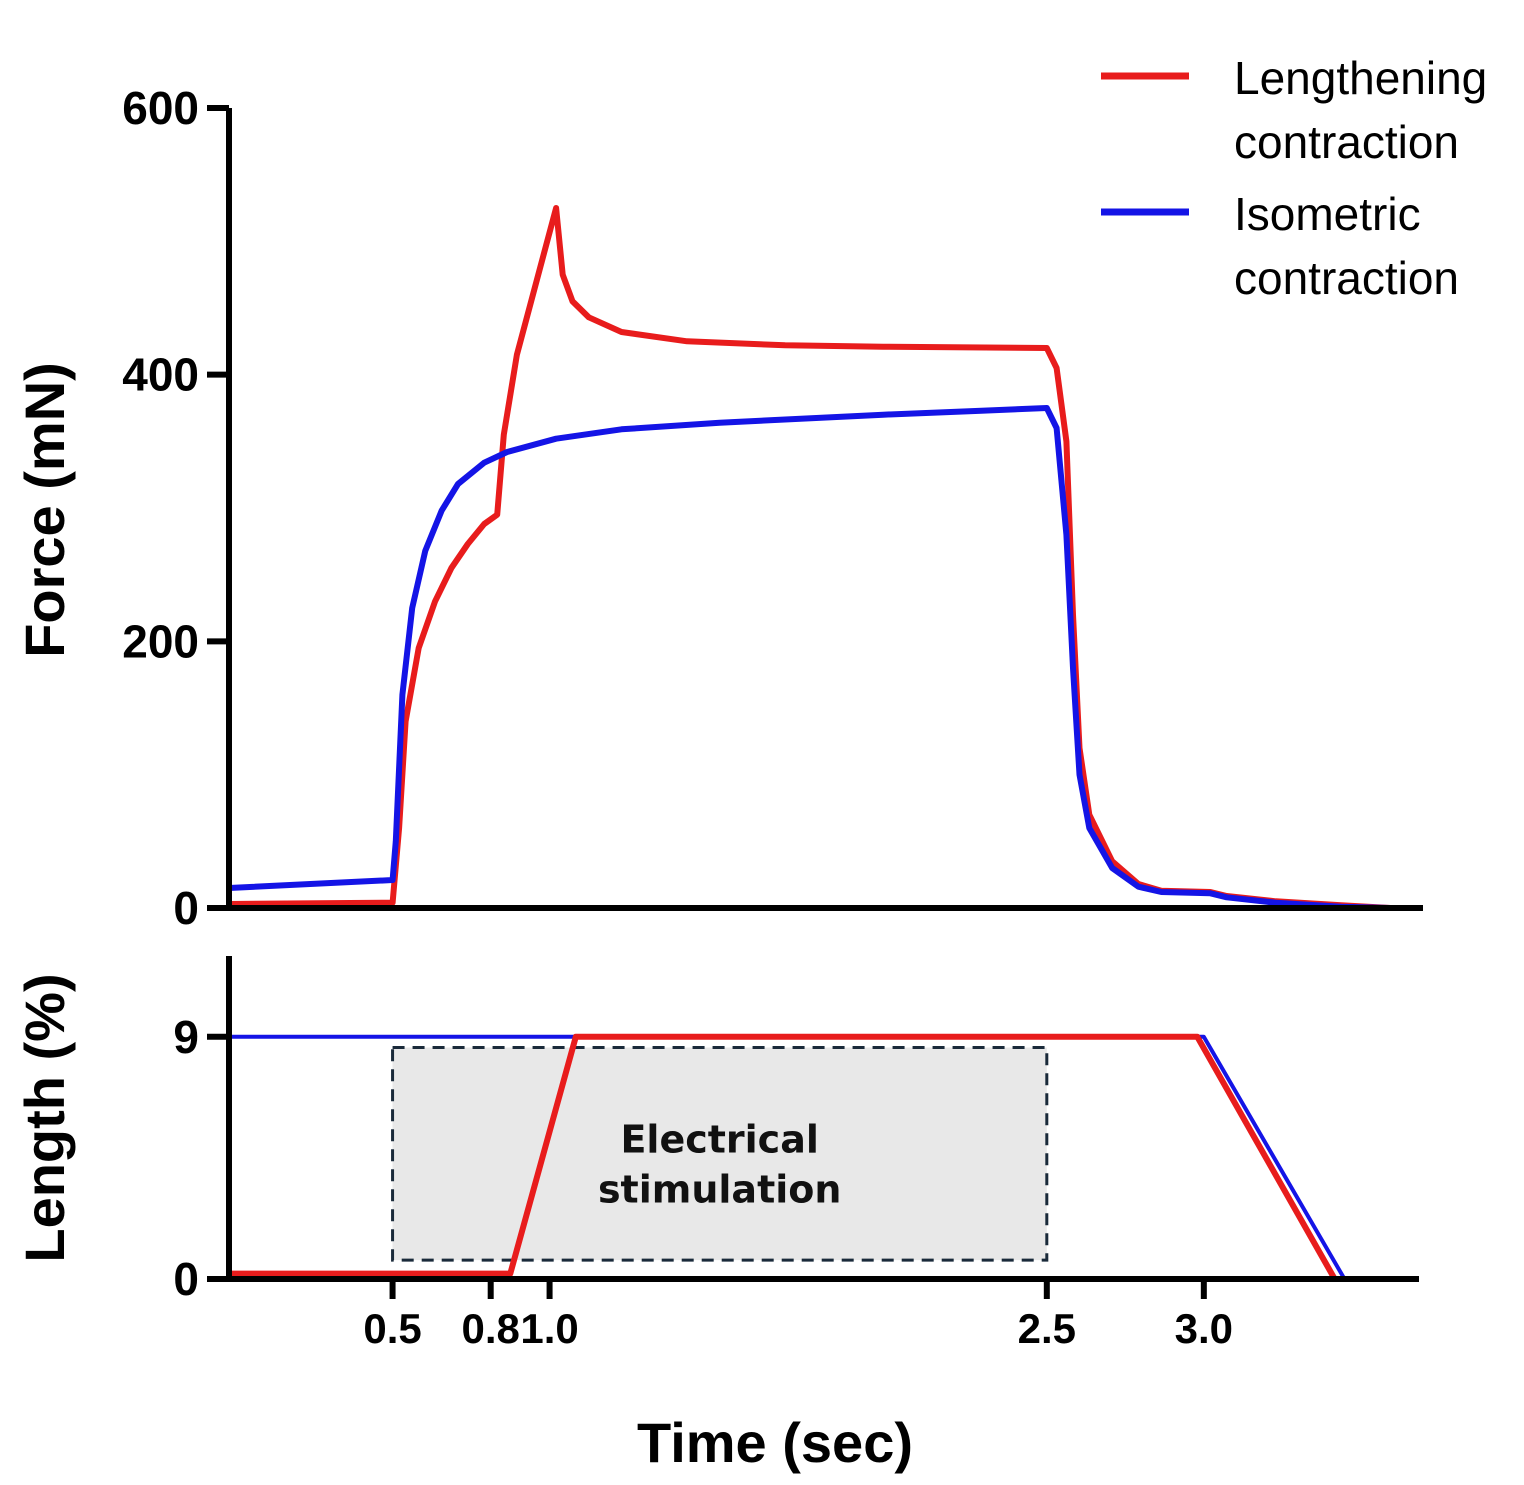 This screenshot has width=1524, height=1485. What do you see at coordinates (44, 510) in the screenshot?
I see `force-y-axis-title: Force (mN)` at bounding box center [44, 510].